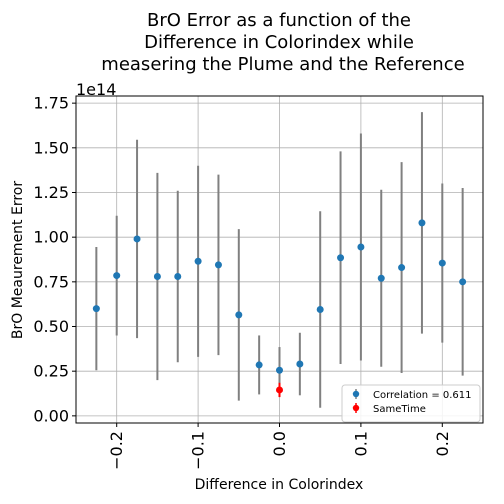 This screenshot has width=504, height=504. Describe the element at coordinates (399, 409) in the screenshot. I see `legend-label-sametime: SameTime` at that location.